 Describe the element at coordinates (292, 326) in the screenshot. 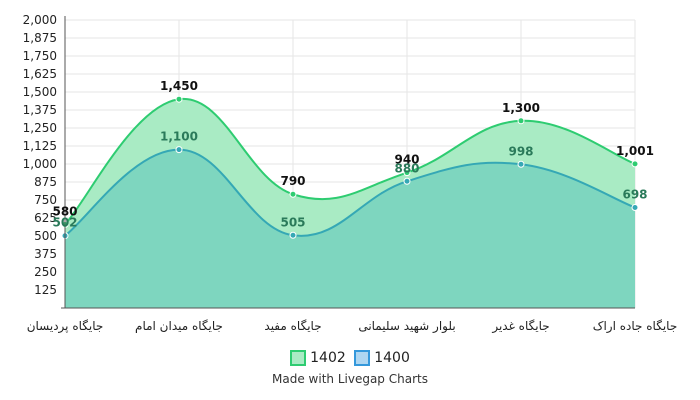

I see `x-tick-label-2: جایگاه مفید` at that location.